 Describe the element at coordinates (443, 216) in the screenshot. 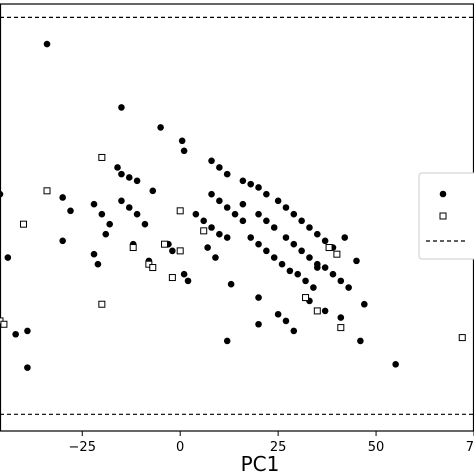

I see `legend-marker-open-square` at that location.